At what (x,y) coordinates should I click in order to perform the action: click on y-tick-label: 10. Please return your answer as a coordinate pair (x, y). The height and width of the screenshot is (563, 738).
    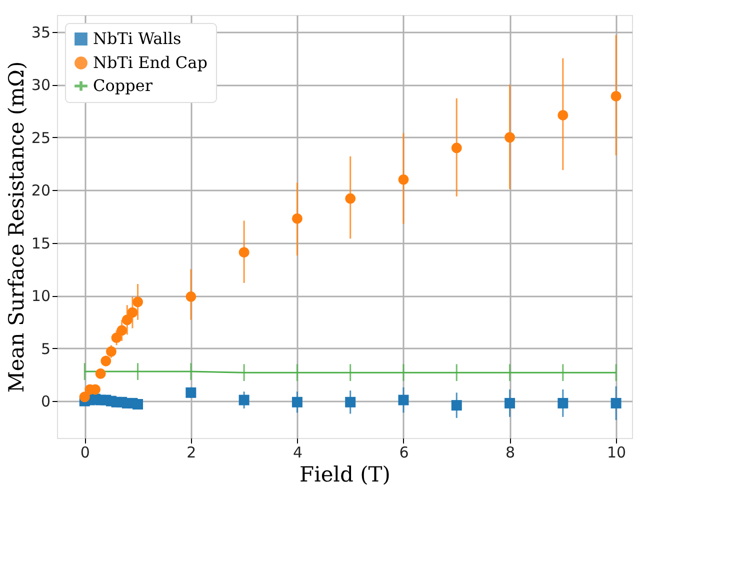
    Looking at the image, I should click on (40, 296).